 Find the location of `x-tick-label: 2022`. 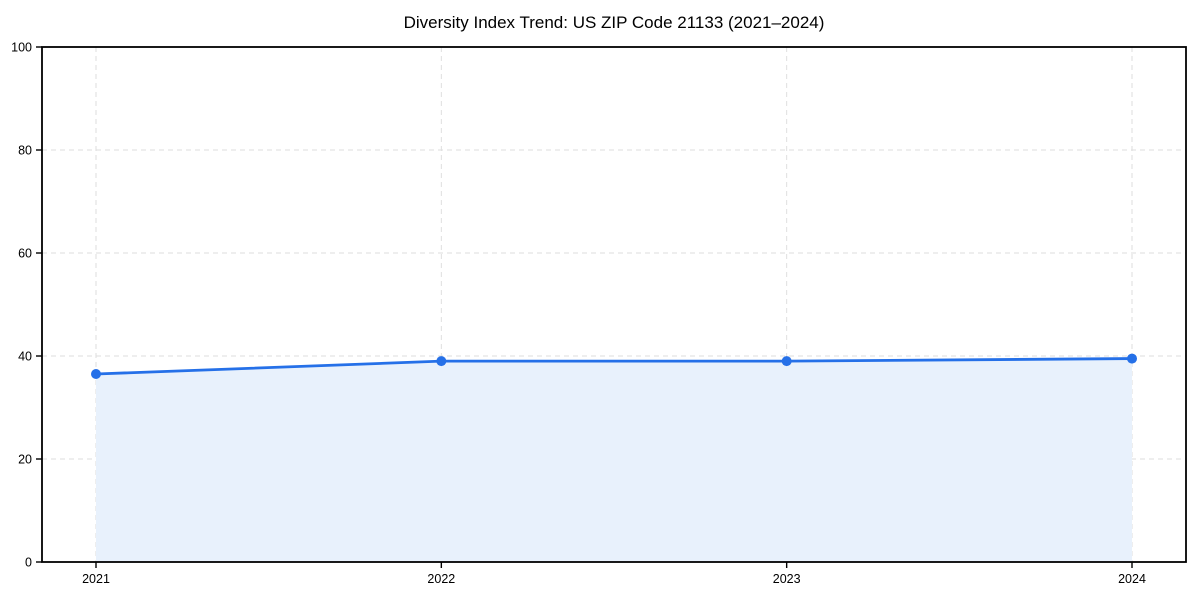

x-tick-label: 2022 is located at coordinates (441, 579).